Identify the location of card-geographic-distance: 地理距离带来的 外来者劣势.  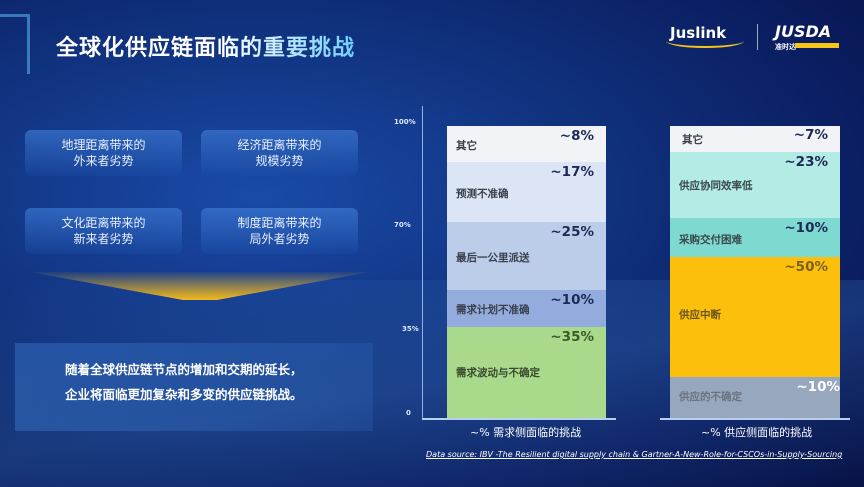
(103, 153).